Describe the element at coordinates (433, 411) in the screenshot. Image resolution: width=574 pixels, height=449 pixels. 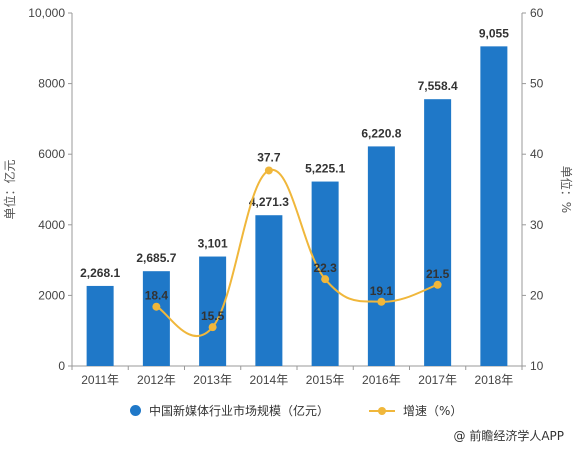
I see `legend-line-label: 增速（%）` at that location.